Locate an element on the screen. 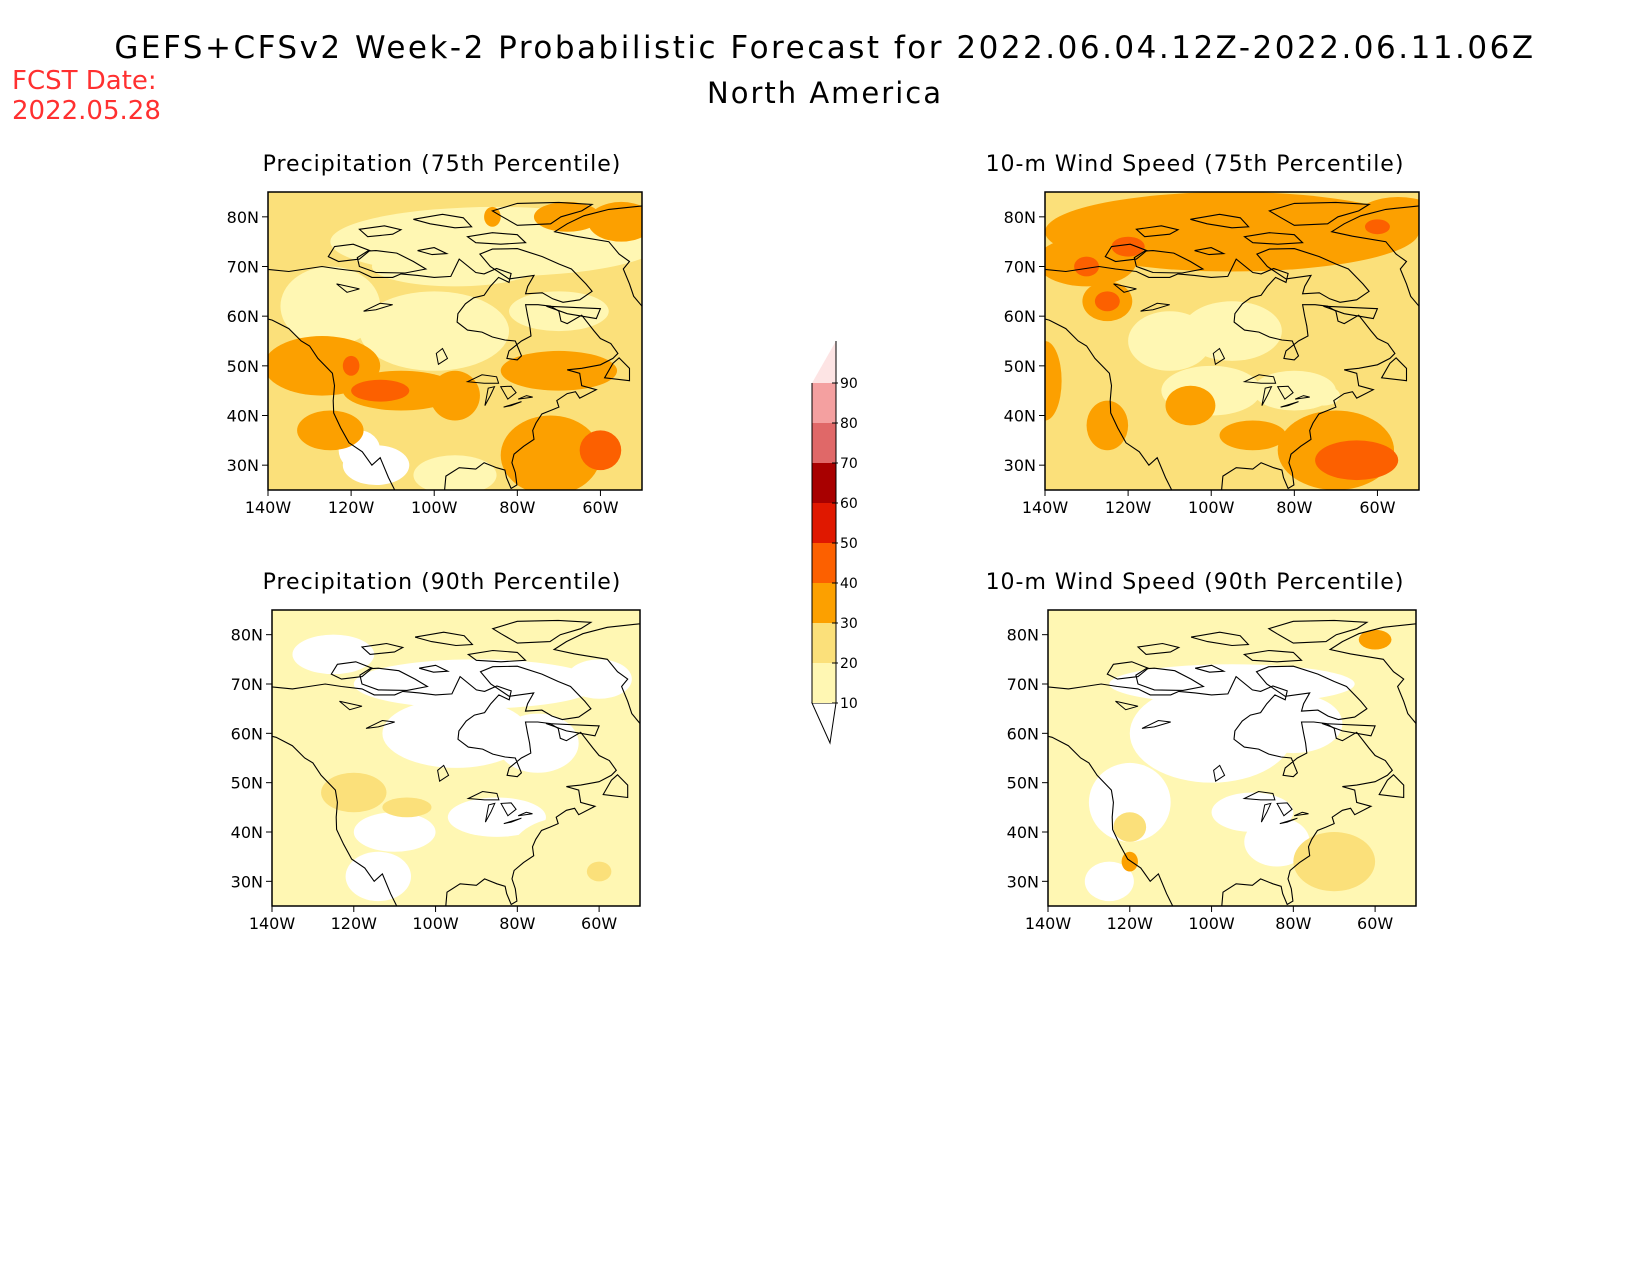  colorbar-level-label: 40 is located at coordinates (849, 584).